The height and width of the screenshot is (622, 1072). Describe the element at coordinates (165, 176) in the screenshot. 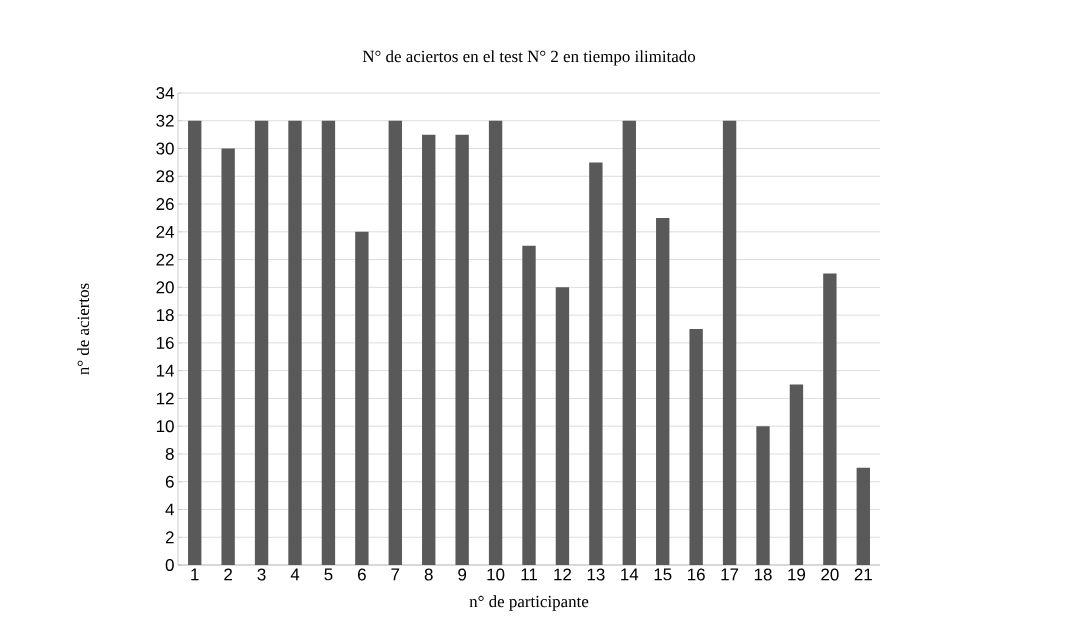

I see `y-tick-label: 28` at that location.